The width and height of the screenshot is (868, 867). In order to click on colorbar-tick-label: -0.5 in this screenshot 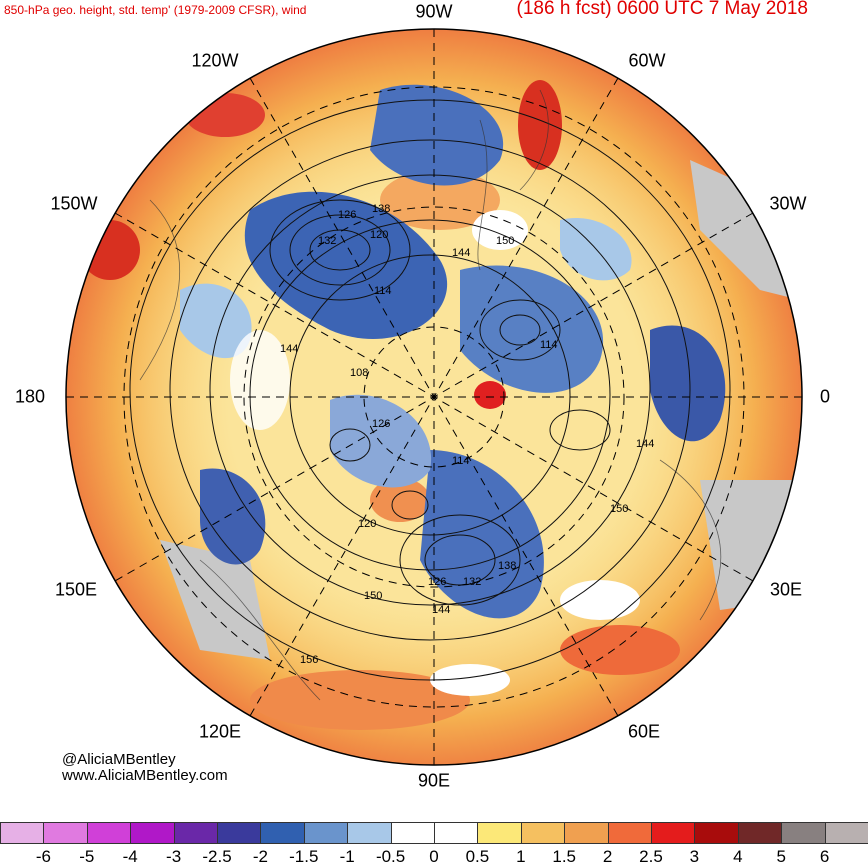, I will do `click(390, 856)`.